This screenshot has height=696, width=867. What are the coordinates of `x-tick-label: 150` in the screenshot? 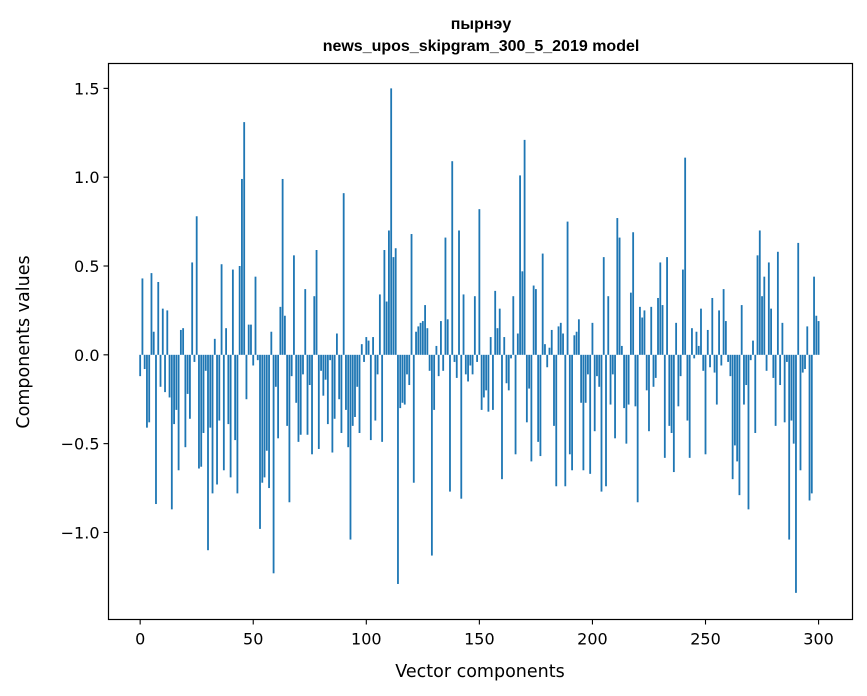 It's located at (479, 639).